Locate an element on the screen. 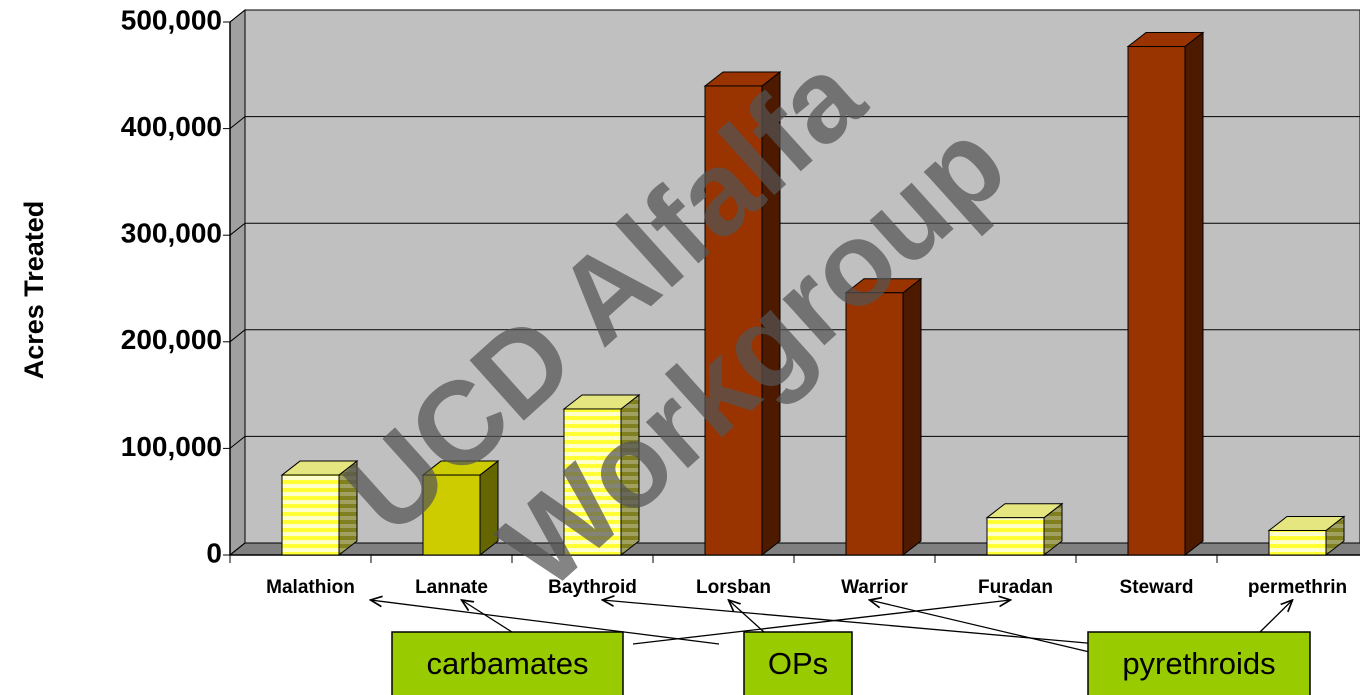 This screenshot has height=695, width=1360. x-tick-label: Baythroid is located at coordinates (592, 587).